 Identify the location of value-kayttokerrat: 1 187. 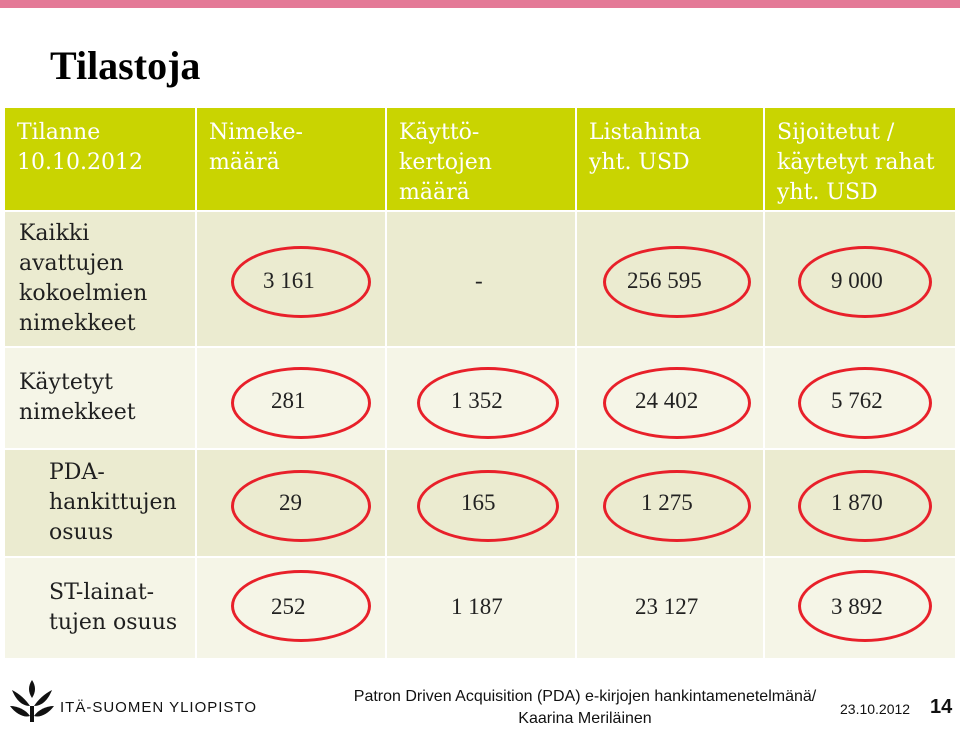
(477, 606).